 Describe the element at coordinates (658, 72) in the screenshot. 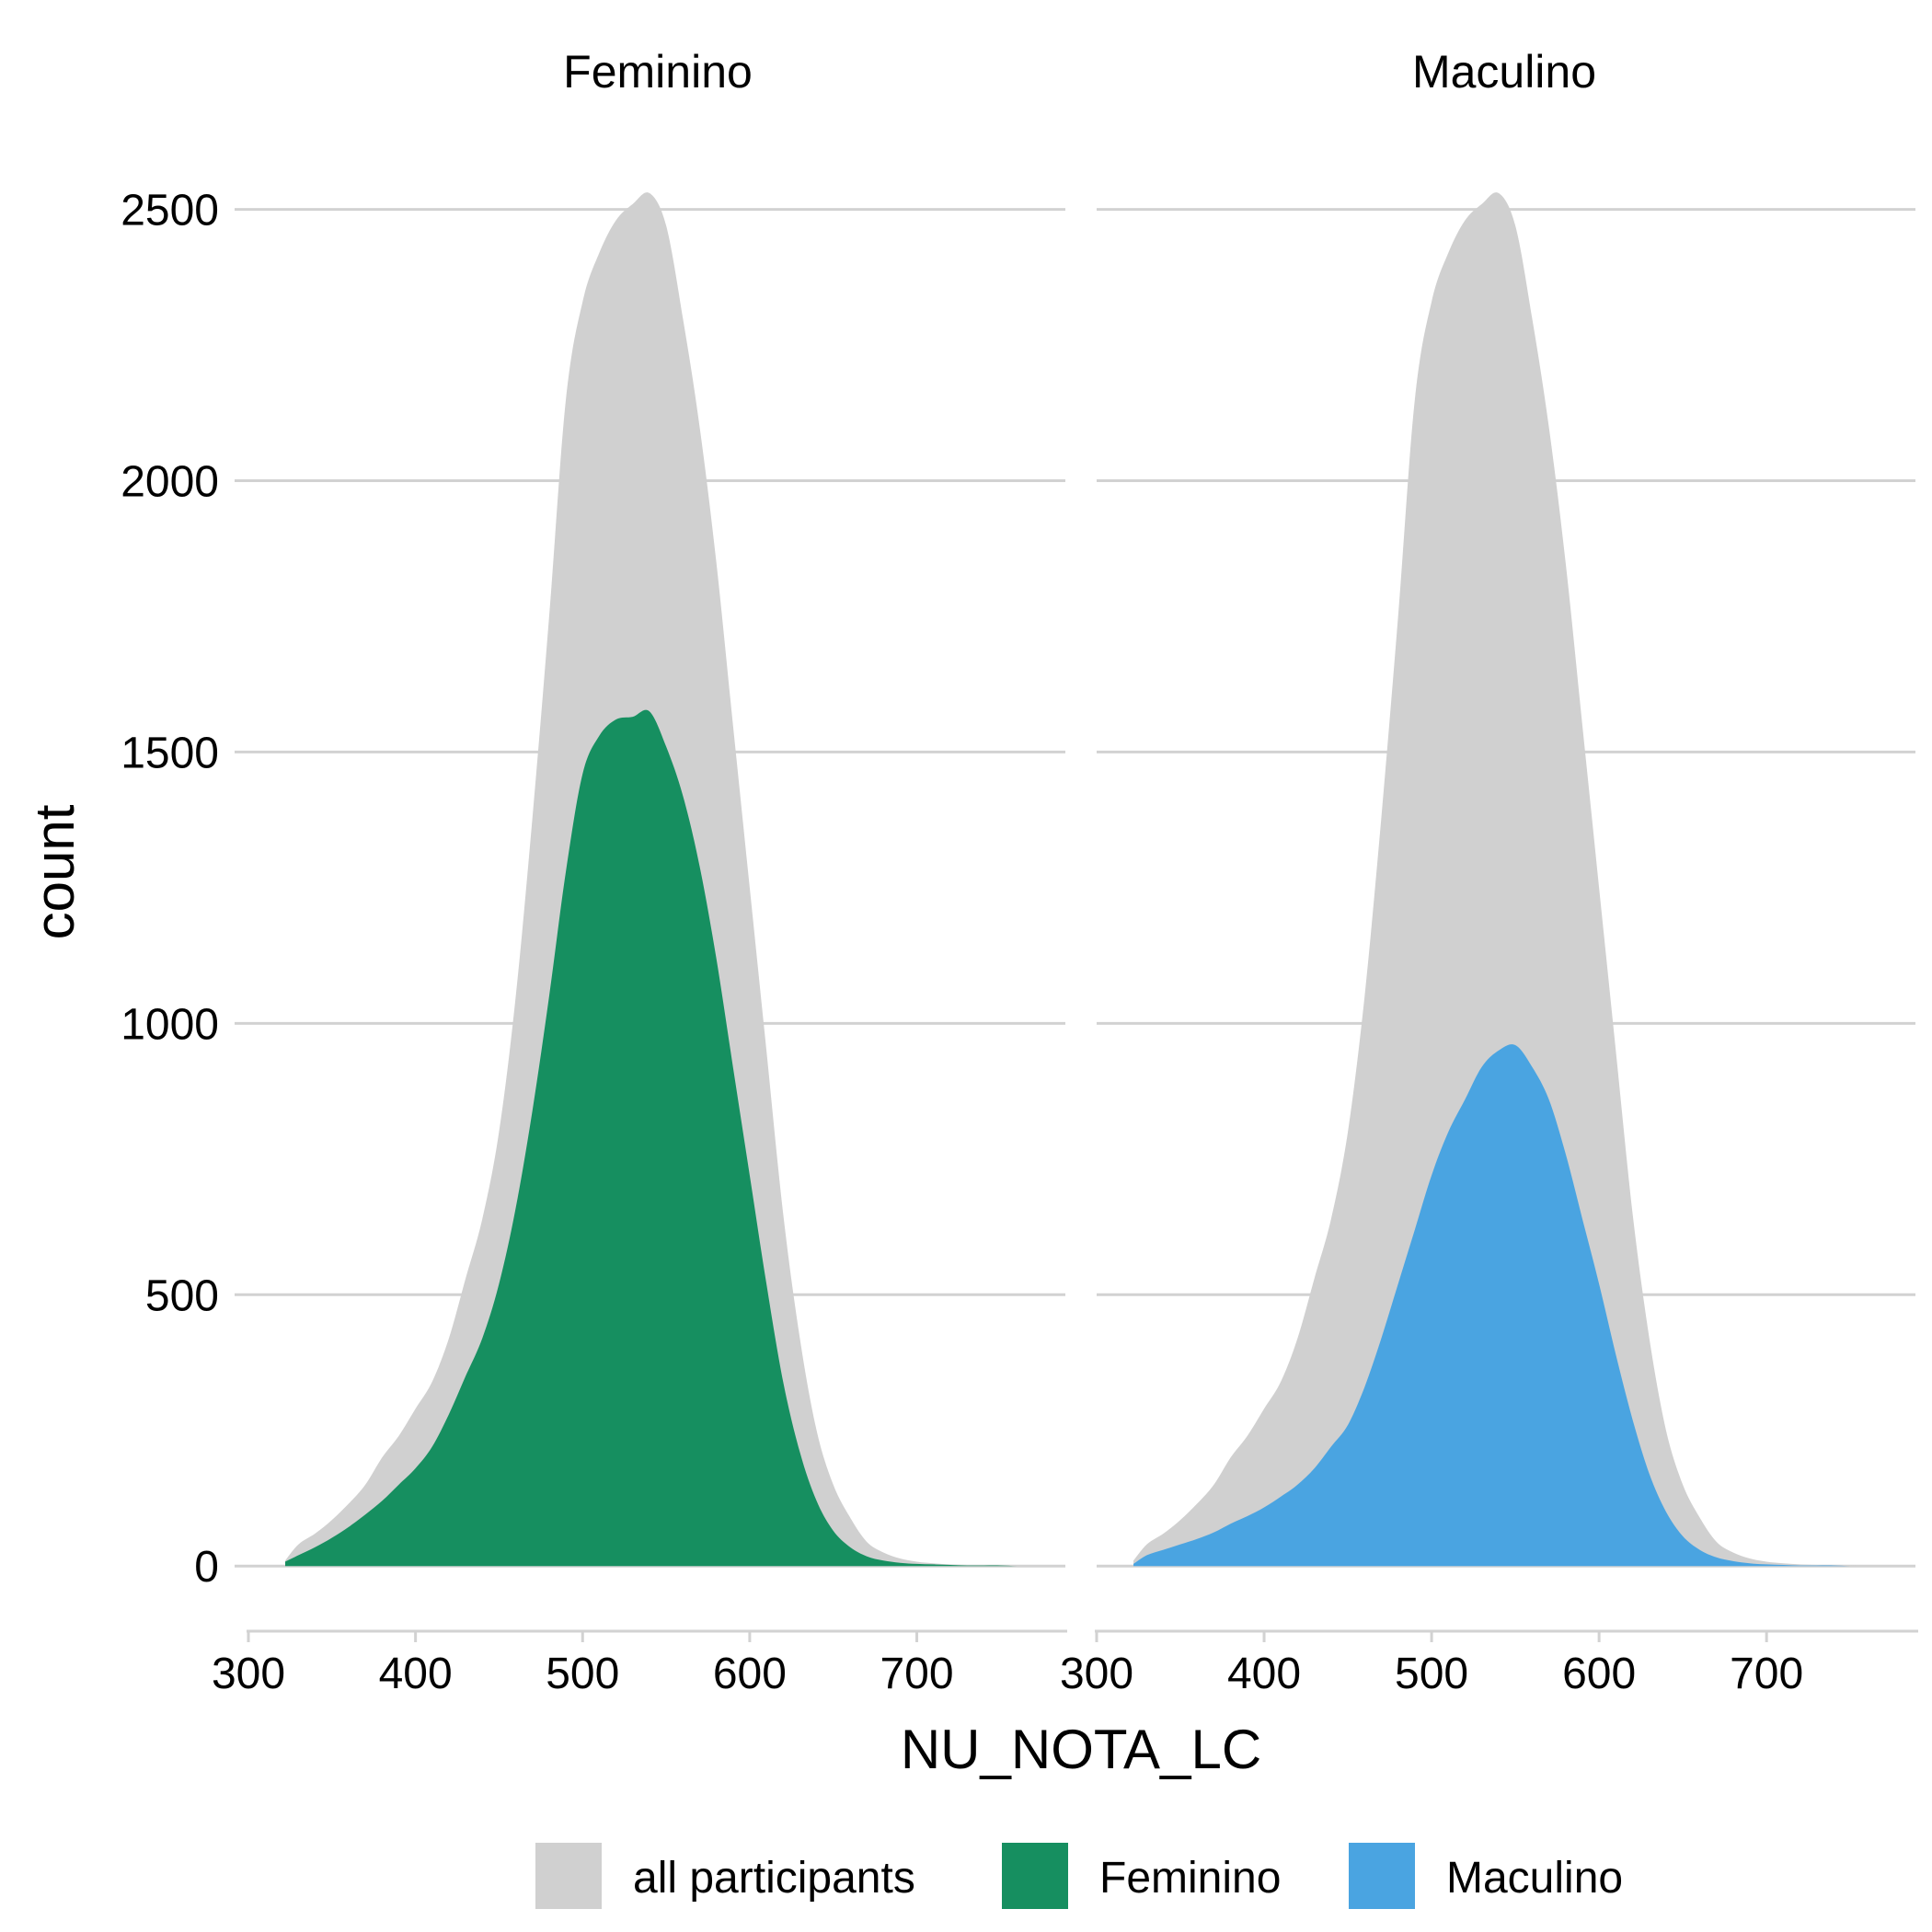

I see `panel-title-left: Feminino` at that location.